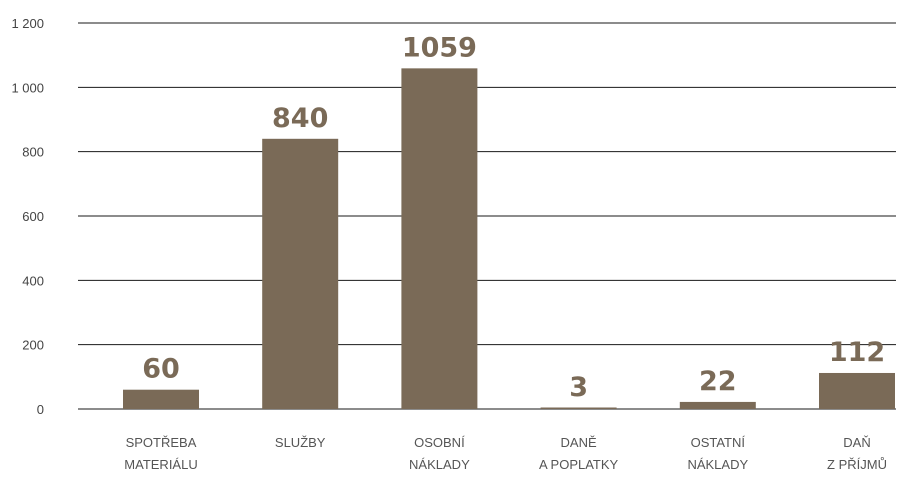  Describe the element at coordinates (857, 352) in the screenshot. I see `data-label: 112` at that location.